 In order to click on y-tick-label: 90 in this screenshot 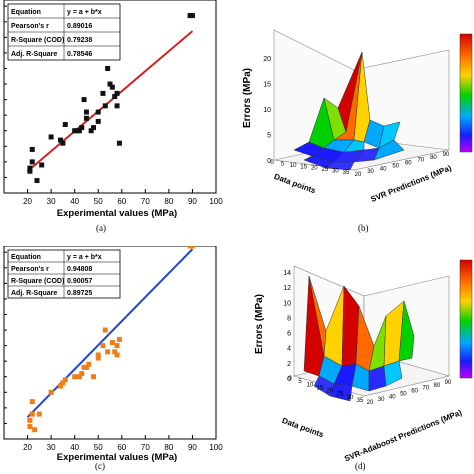, I will do `click(448, 383)`.